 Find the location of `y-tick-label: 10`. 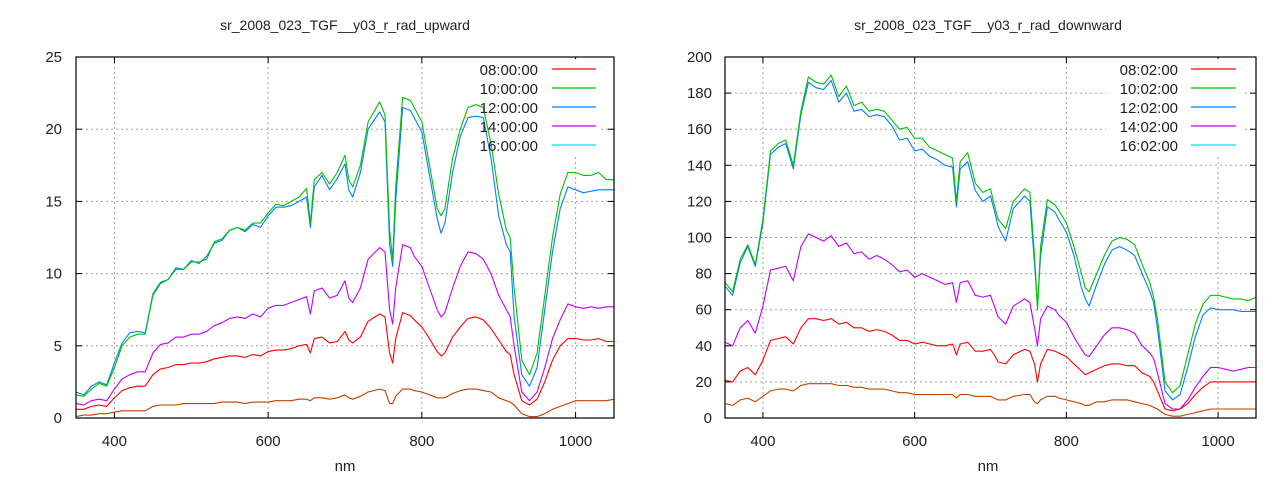

y-tick-label: 10 is located at coordinates (53, 274).